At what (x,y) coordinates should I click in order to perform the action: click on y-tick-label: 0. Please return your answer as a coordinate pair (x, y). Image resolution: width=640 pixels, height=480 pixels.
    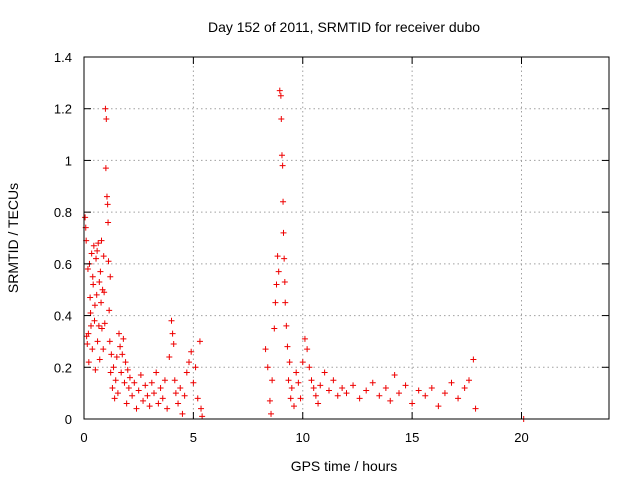
    Looking at the image, I should click on (68, 419).